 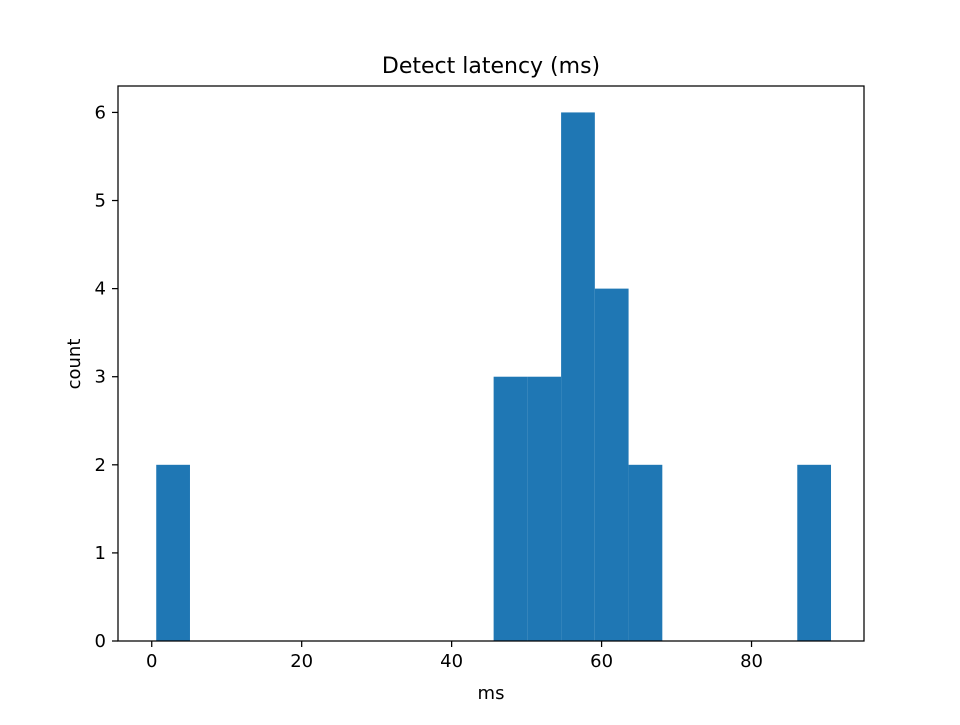 What do you see at coordinates (151, 661) in the screenshot?
I see `x-tick-label: 0` at bounding box center [151, 661].